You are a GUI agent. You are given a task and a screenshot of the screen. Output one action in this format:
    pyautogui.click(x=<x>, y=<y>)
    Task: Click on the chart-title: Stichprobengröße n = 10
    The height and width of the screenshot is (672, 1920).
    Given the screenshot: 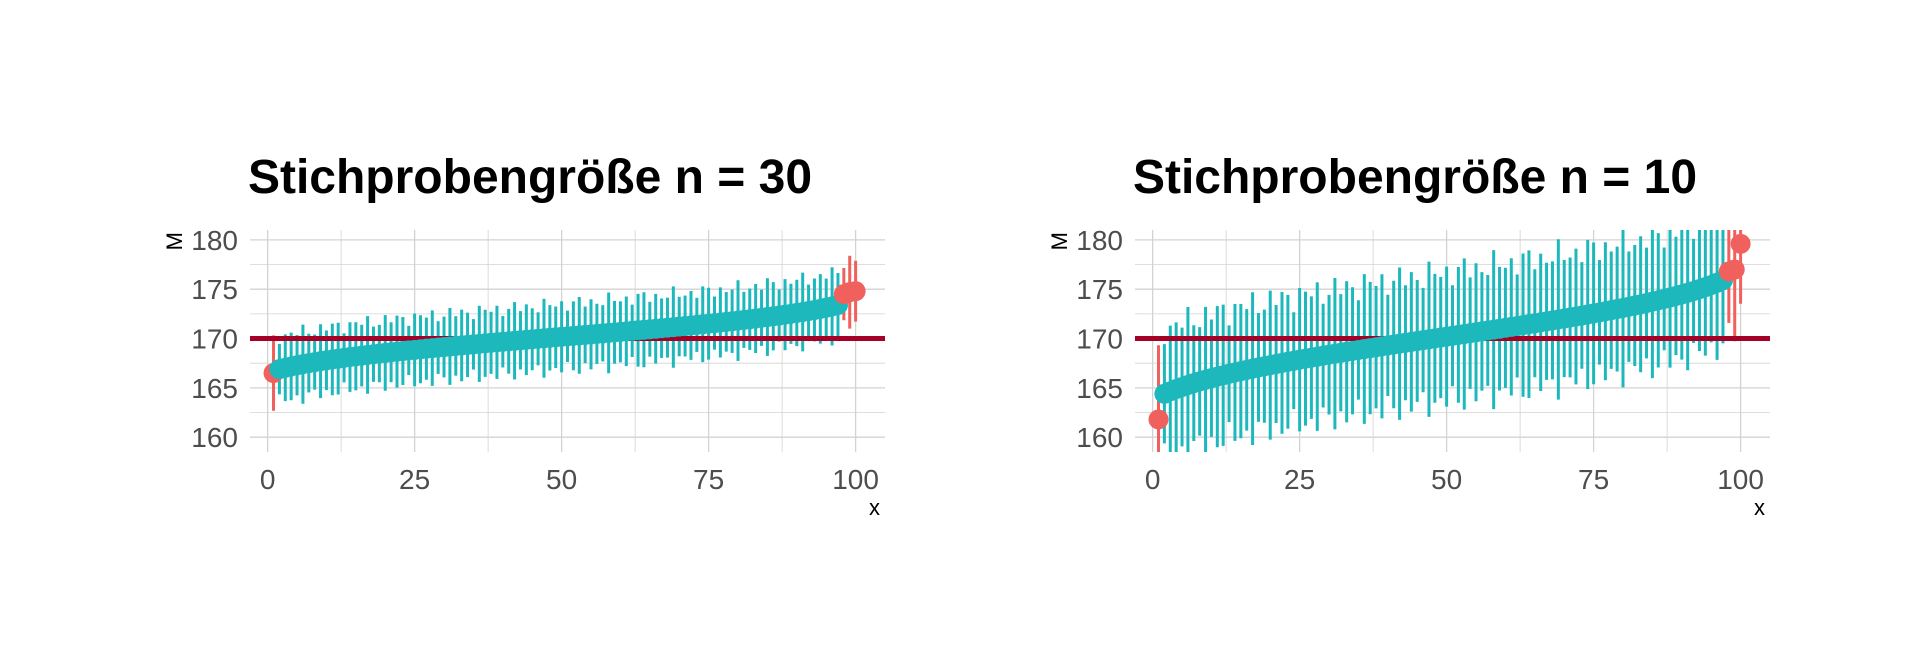 What is the action you would take?
    pyautogui.click(x=1415, y=177)
    